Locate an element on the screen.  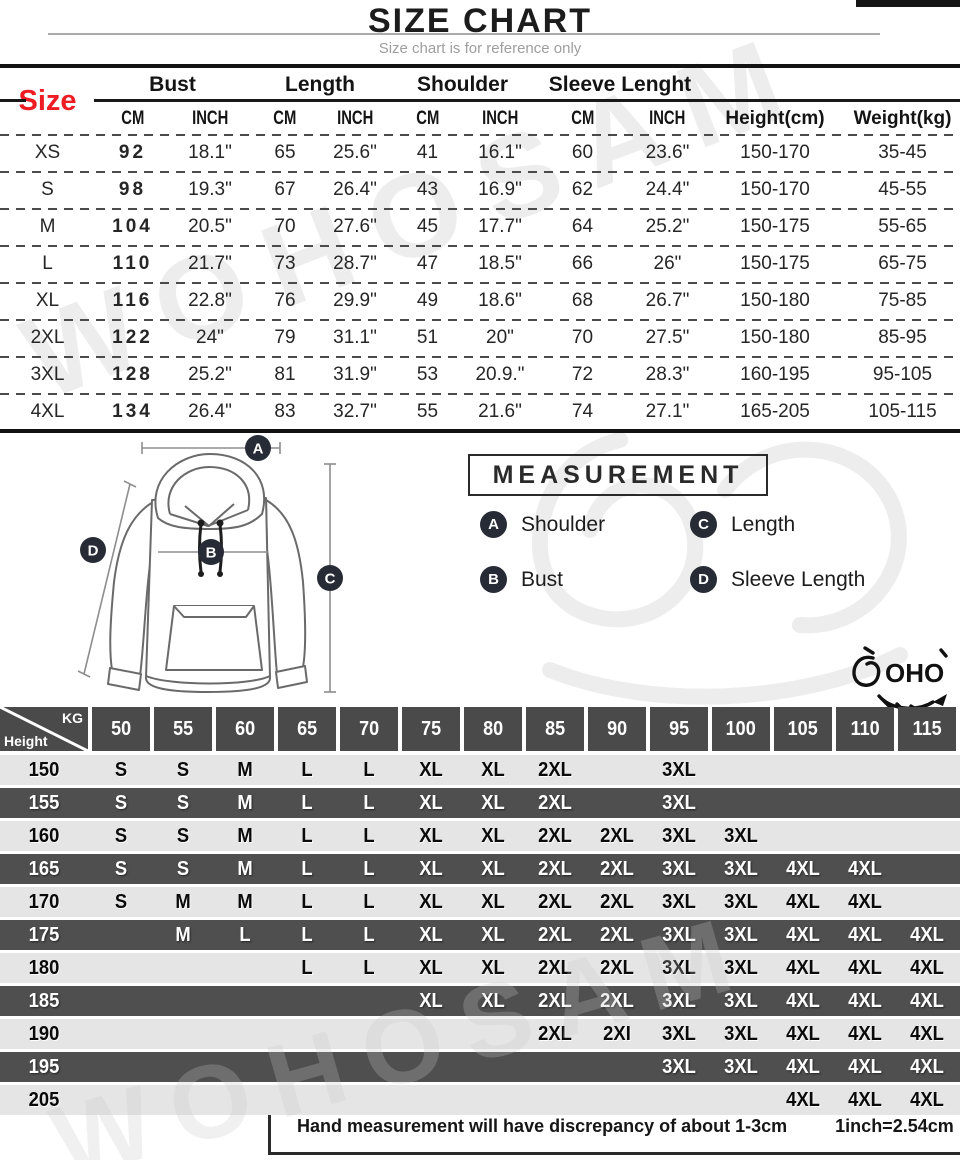
size-column-header: Size is located at coordinates (47, 100).